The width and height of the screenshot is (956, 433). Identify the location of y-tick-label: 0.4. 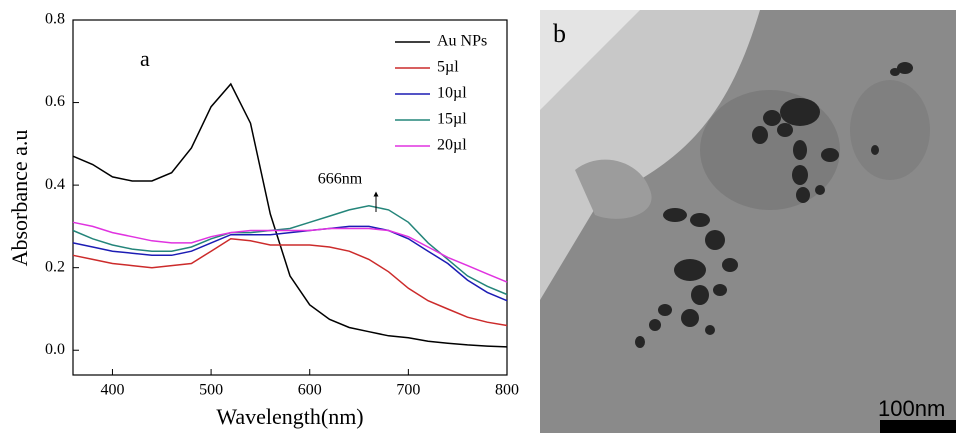
(55, 184).